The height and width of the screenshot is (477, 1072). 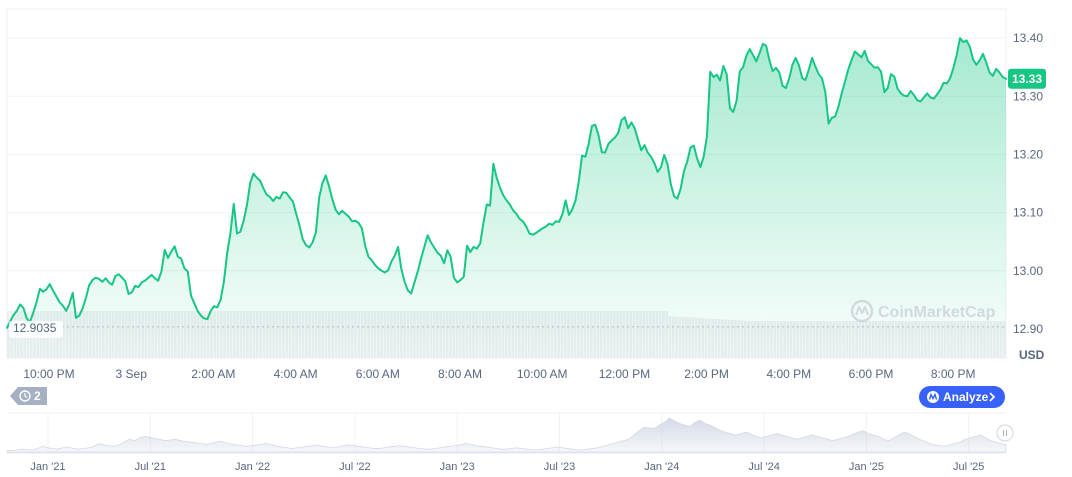 What do you see at coordinates (378, 374) in the screenshot?
I see `x-tick-label: 6:00 AM` at bounding box center [378, 374].